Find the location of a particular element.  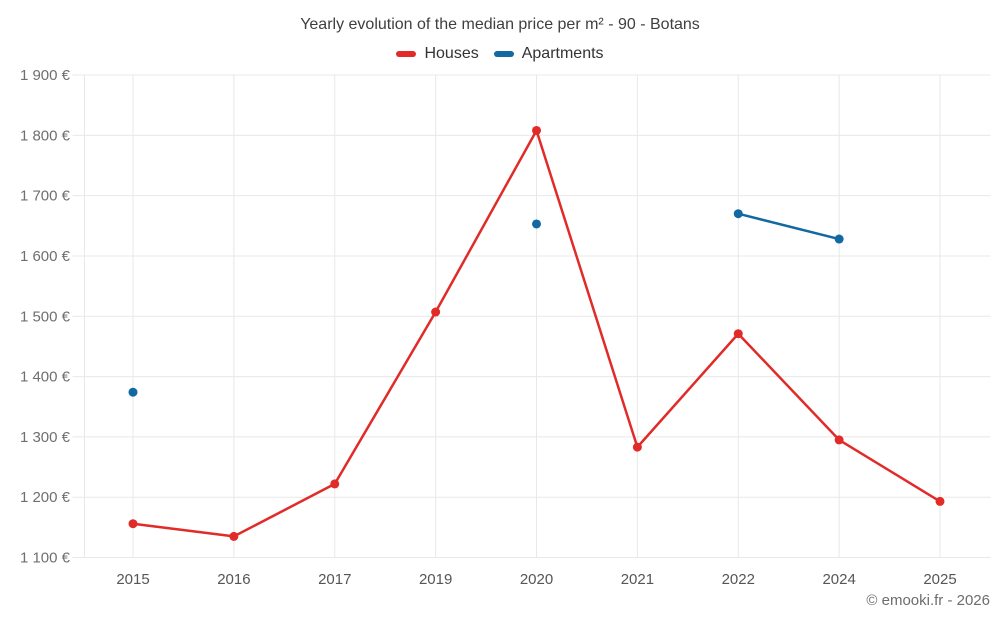

watermark: © emooki.fr - 2026 is located at coordinates (928, 600).